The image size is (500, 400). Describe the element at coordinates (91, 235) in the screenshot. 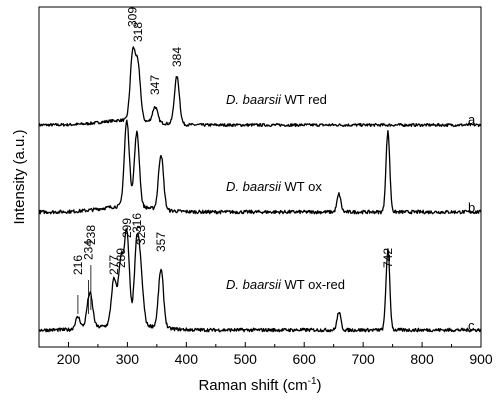

I see `peak-label-c: 238` at that location.